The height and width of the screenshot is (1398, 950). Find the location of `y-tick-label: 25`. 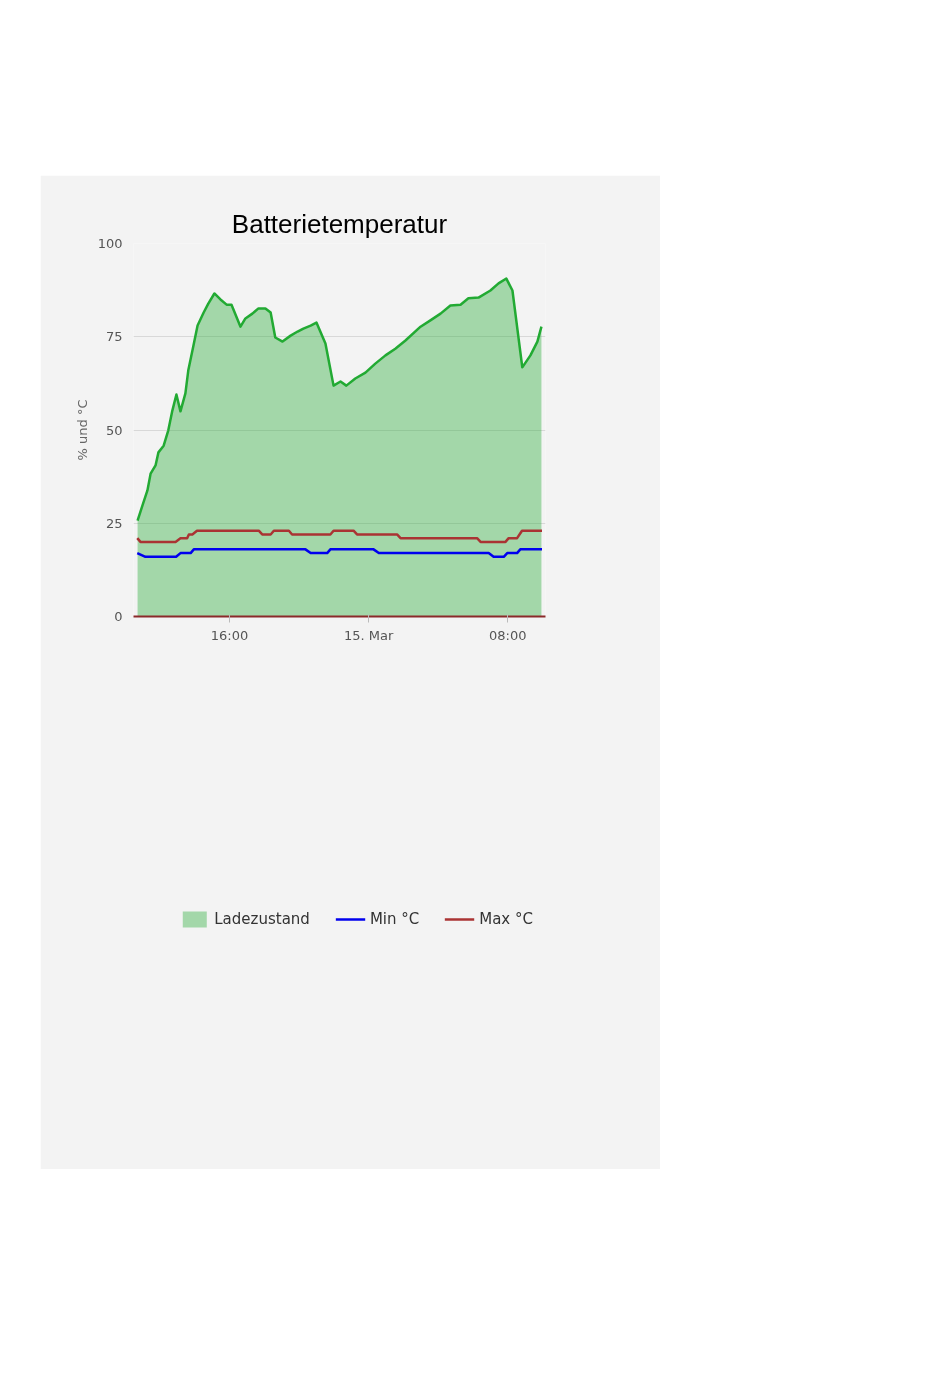

y-tick-label: 25 is located at coordinates (114, 523).